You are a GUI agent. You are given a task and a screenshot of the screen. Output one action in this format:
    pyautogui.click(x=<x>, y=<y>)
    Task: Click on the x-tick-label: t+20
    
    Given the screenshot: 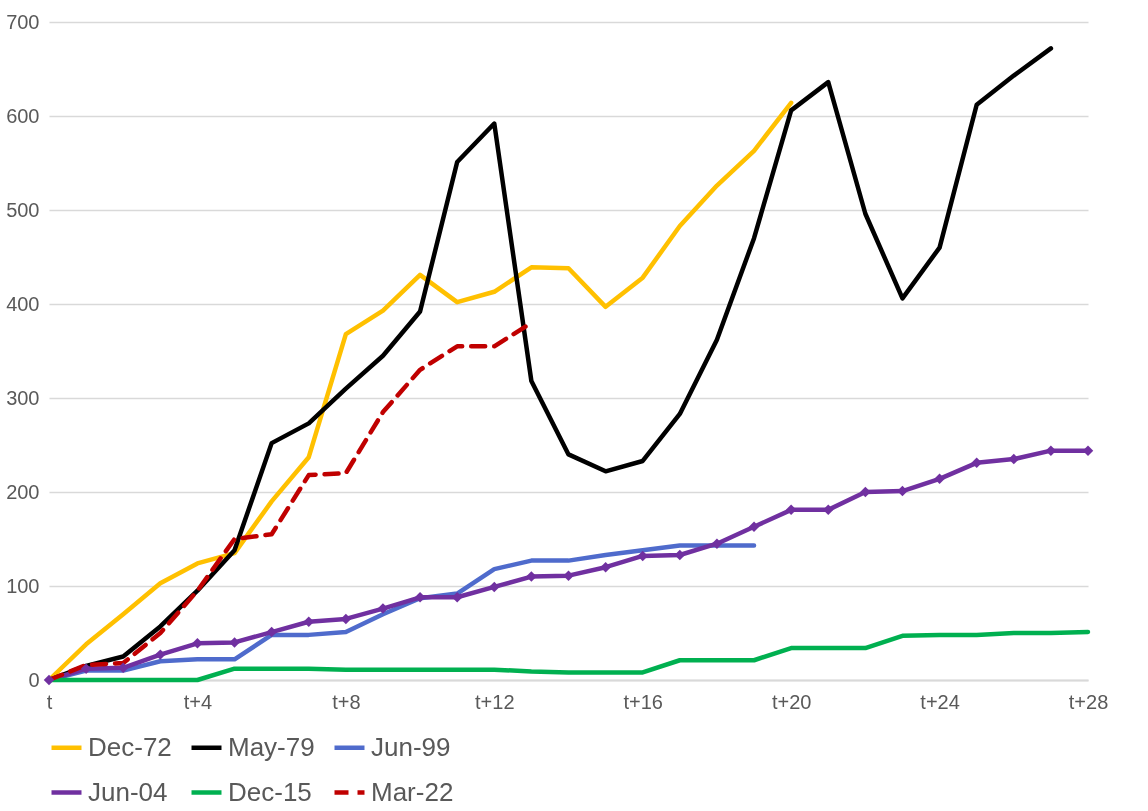 What is the action you would take?
    pyautogui.click(x=791, y=701)
    